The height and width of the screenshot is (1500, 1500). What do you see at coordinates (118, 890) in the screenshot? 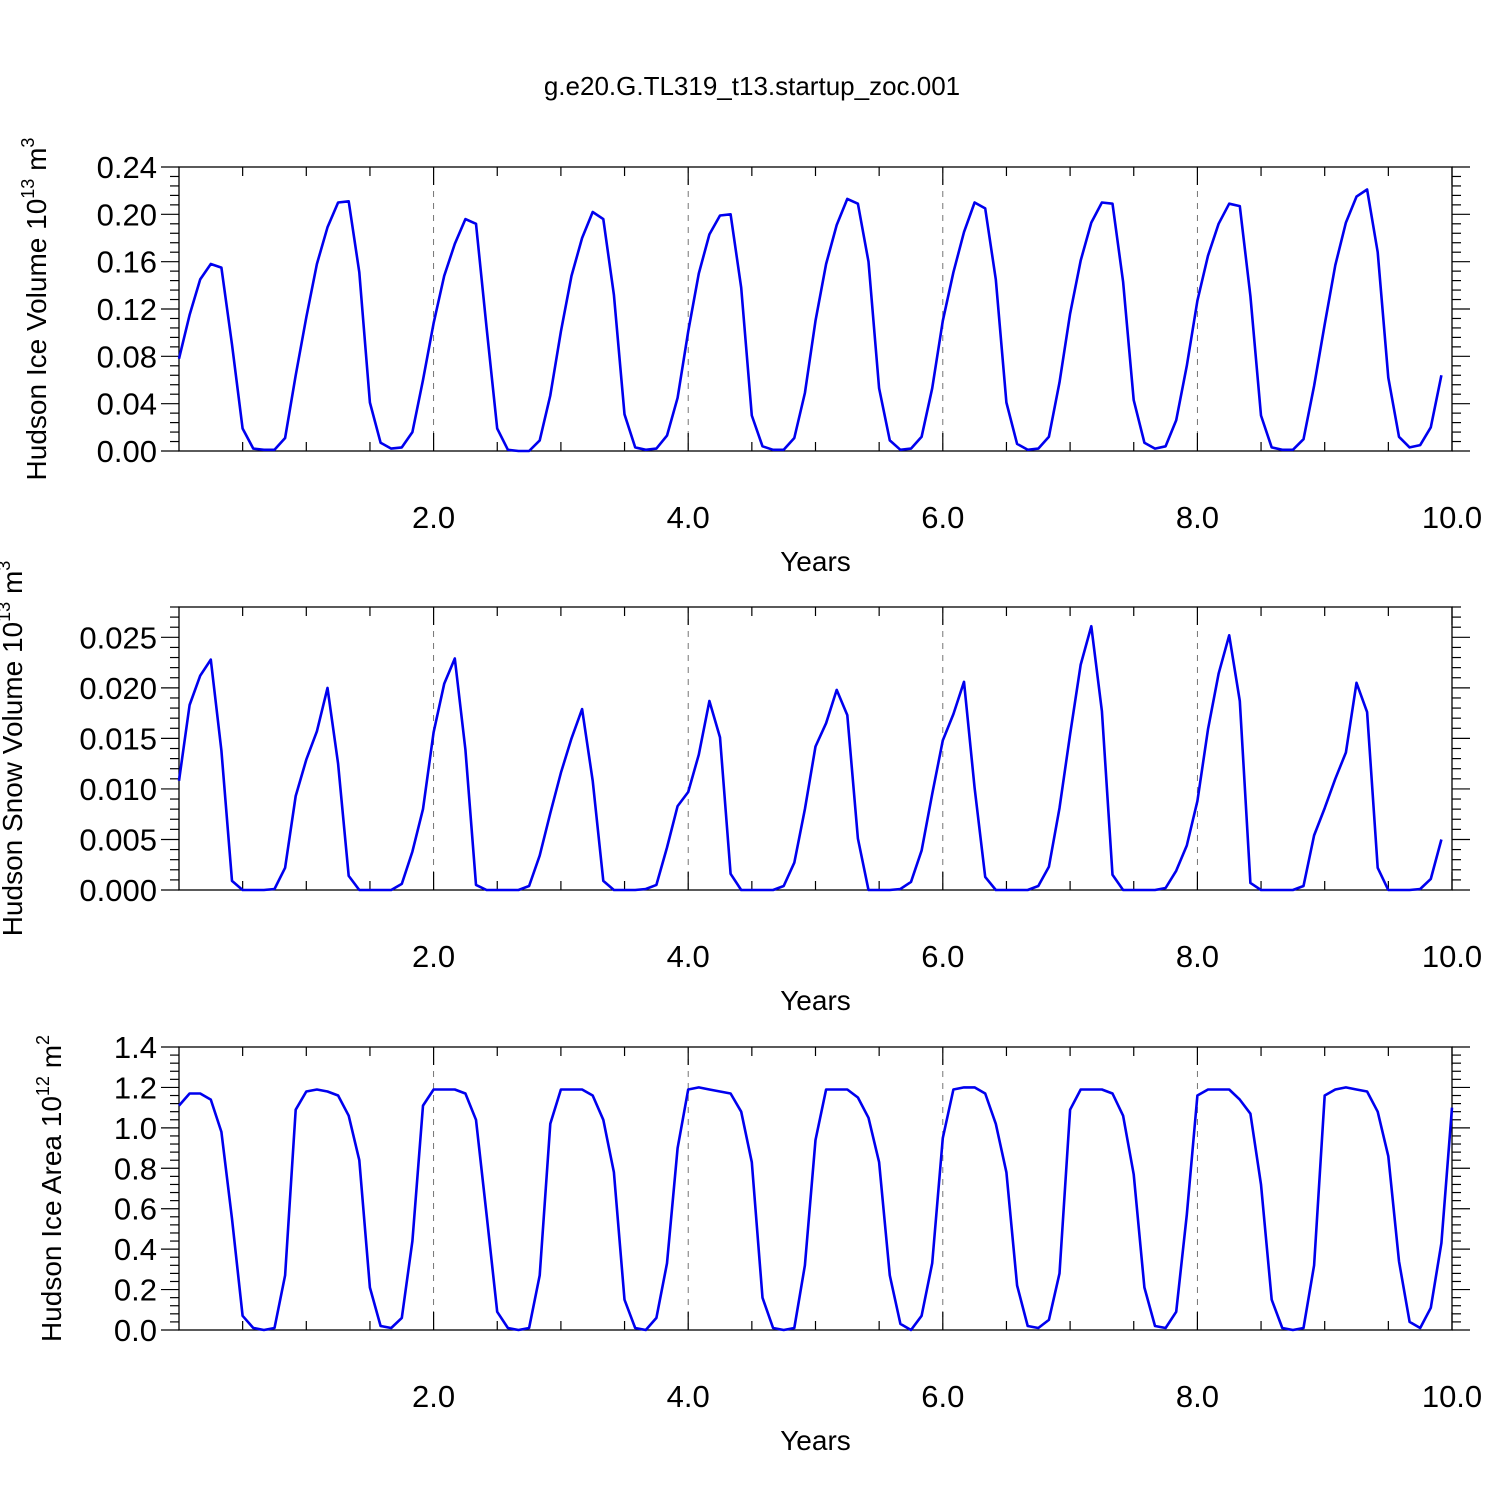
I see `y-tick-label: 0.000` at bounding box center [118, 890].